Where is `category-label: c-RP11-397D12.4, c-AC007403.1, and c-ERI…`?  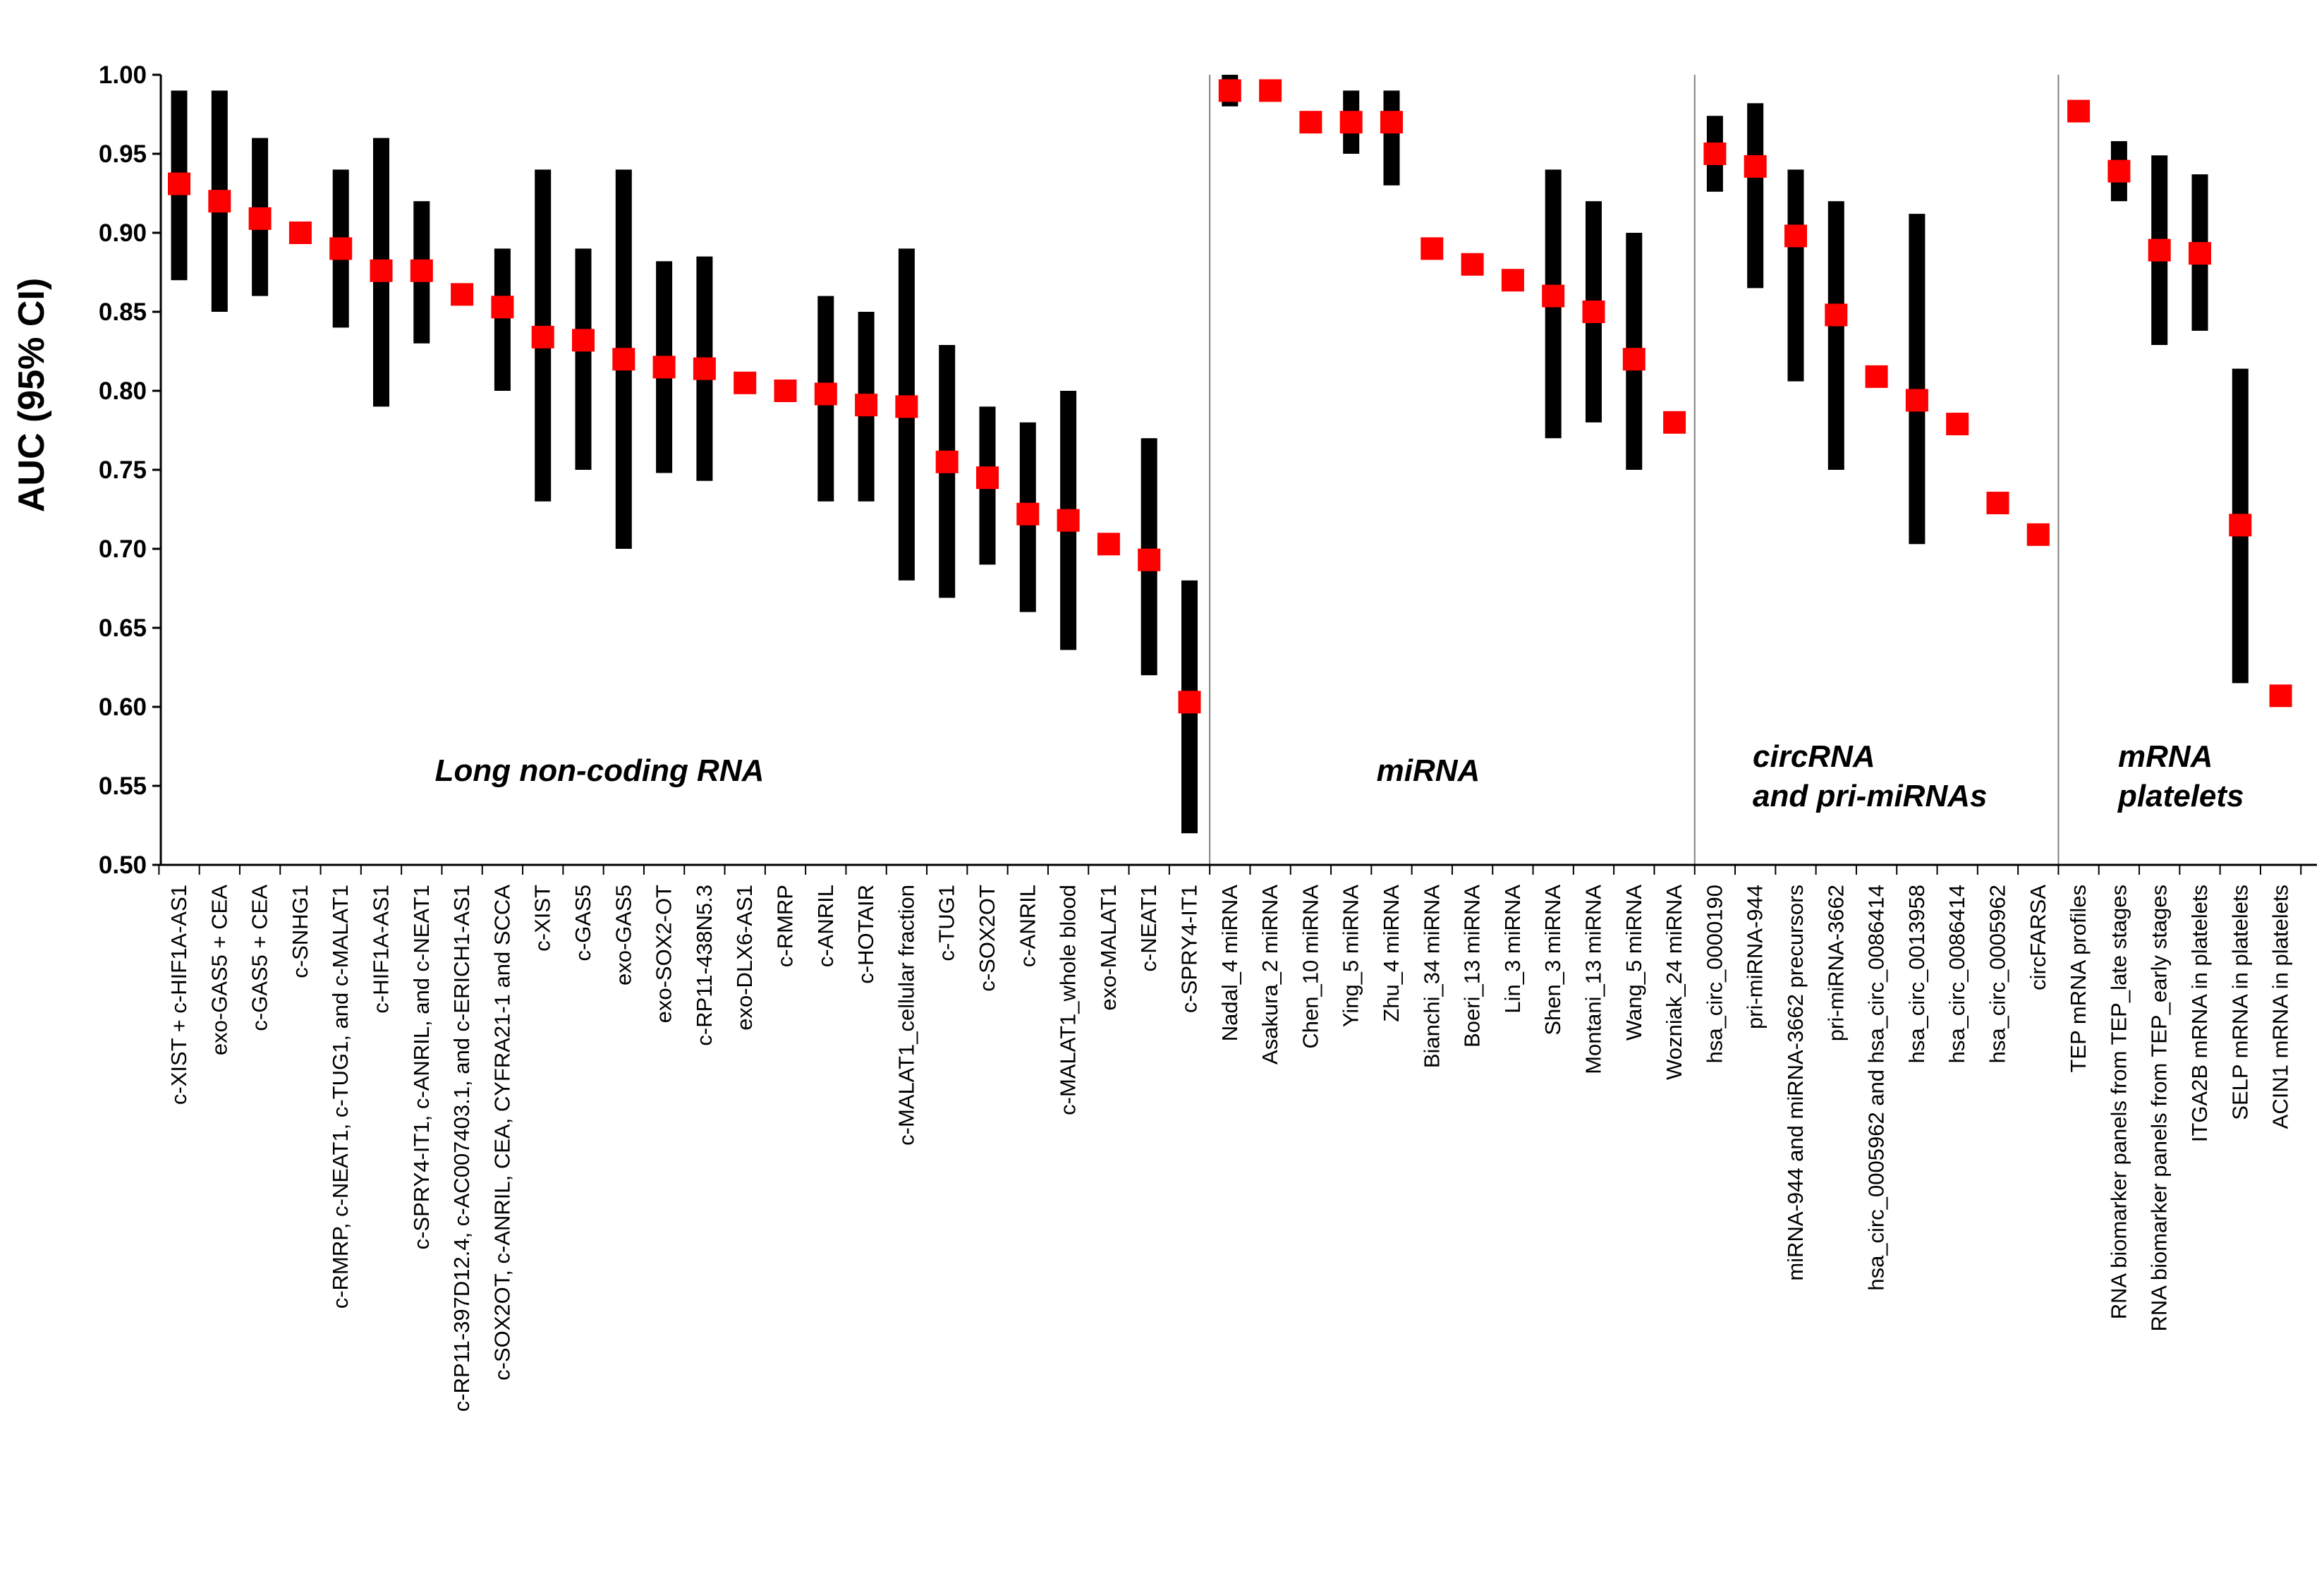
category-label: c-RP11-397D12.4, c-AC007403.1, and c-ERI… is located at coordinates (461, 1148).